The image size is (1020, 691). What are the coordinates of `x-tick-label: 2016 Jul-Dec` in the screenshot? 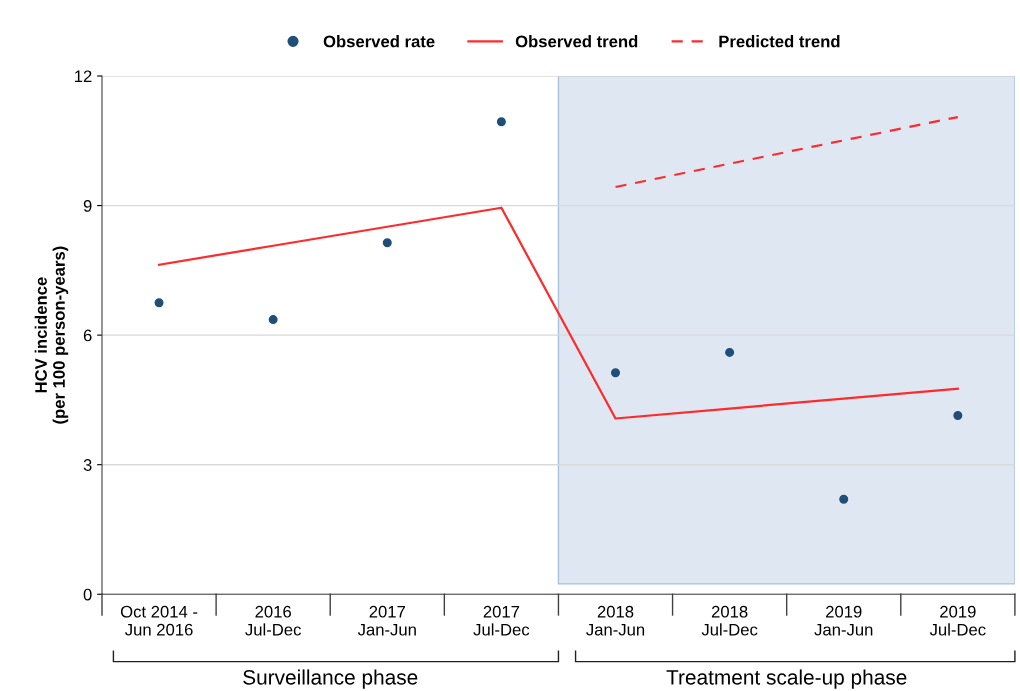 It's located at (273, 620).